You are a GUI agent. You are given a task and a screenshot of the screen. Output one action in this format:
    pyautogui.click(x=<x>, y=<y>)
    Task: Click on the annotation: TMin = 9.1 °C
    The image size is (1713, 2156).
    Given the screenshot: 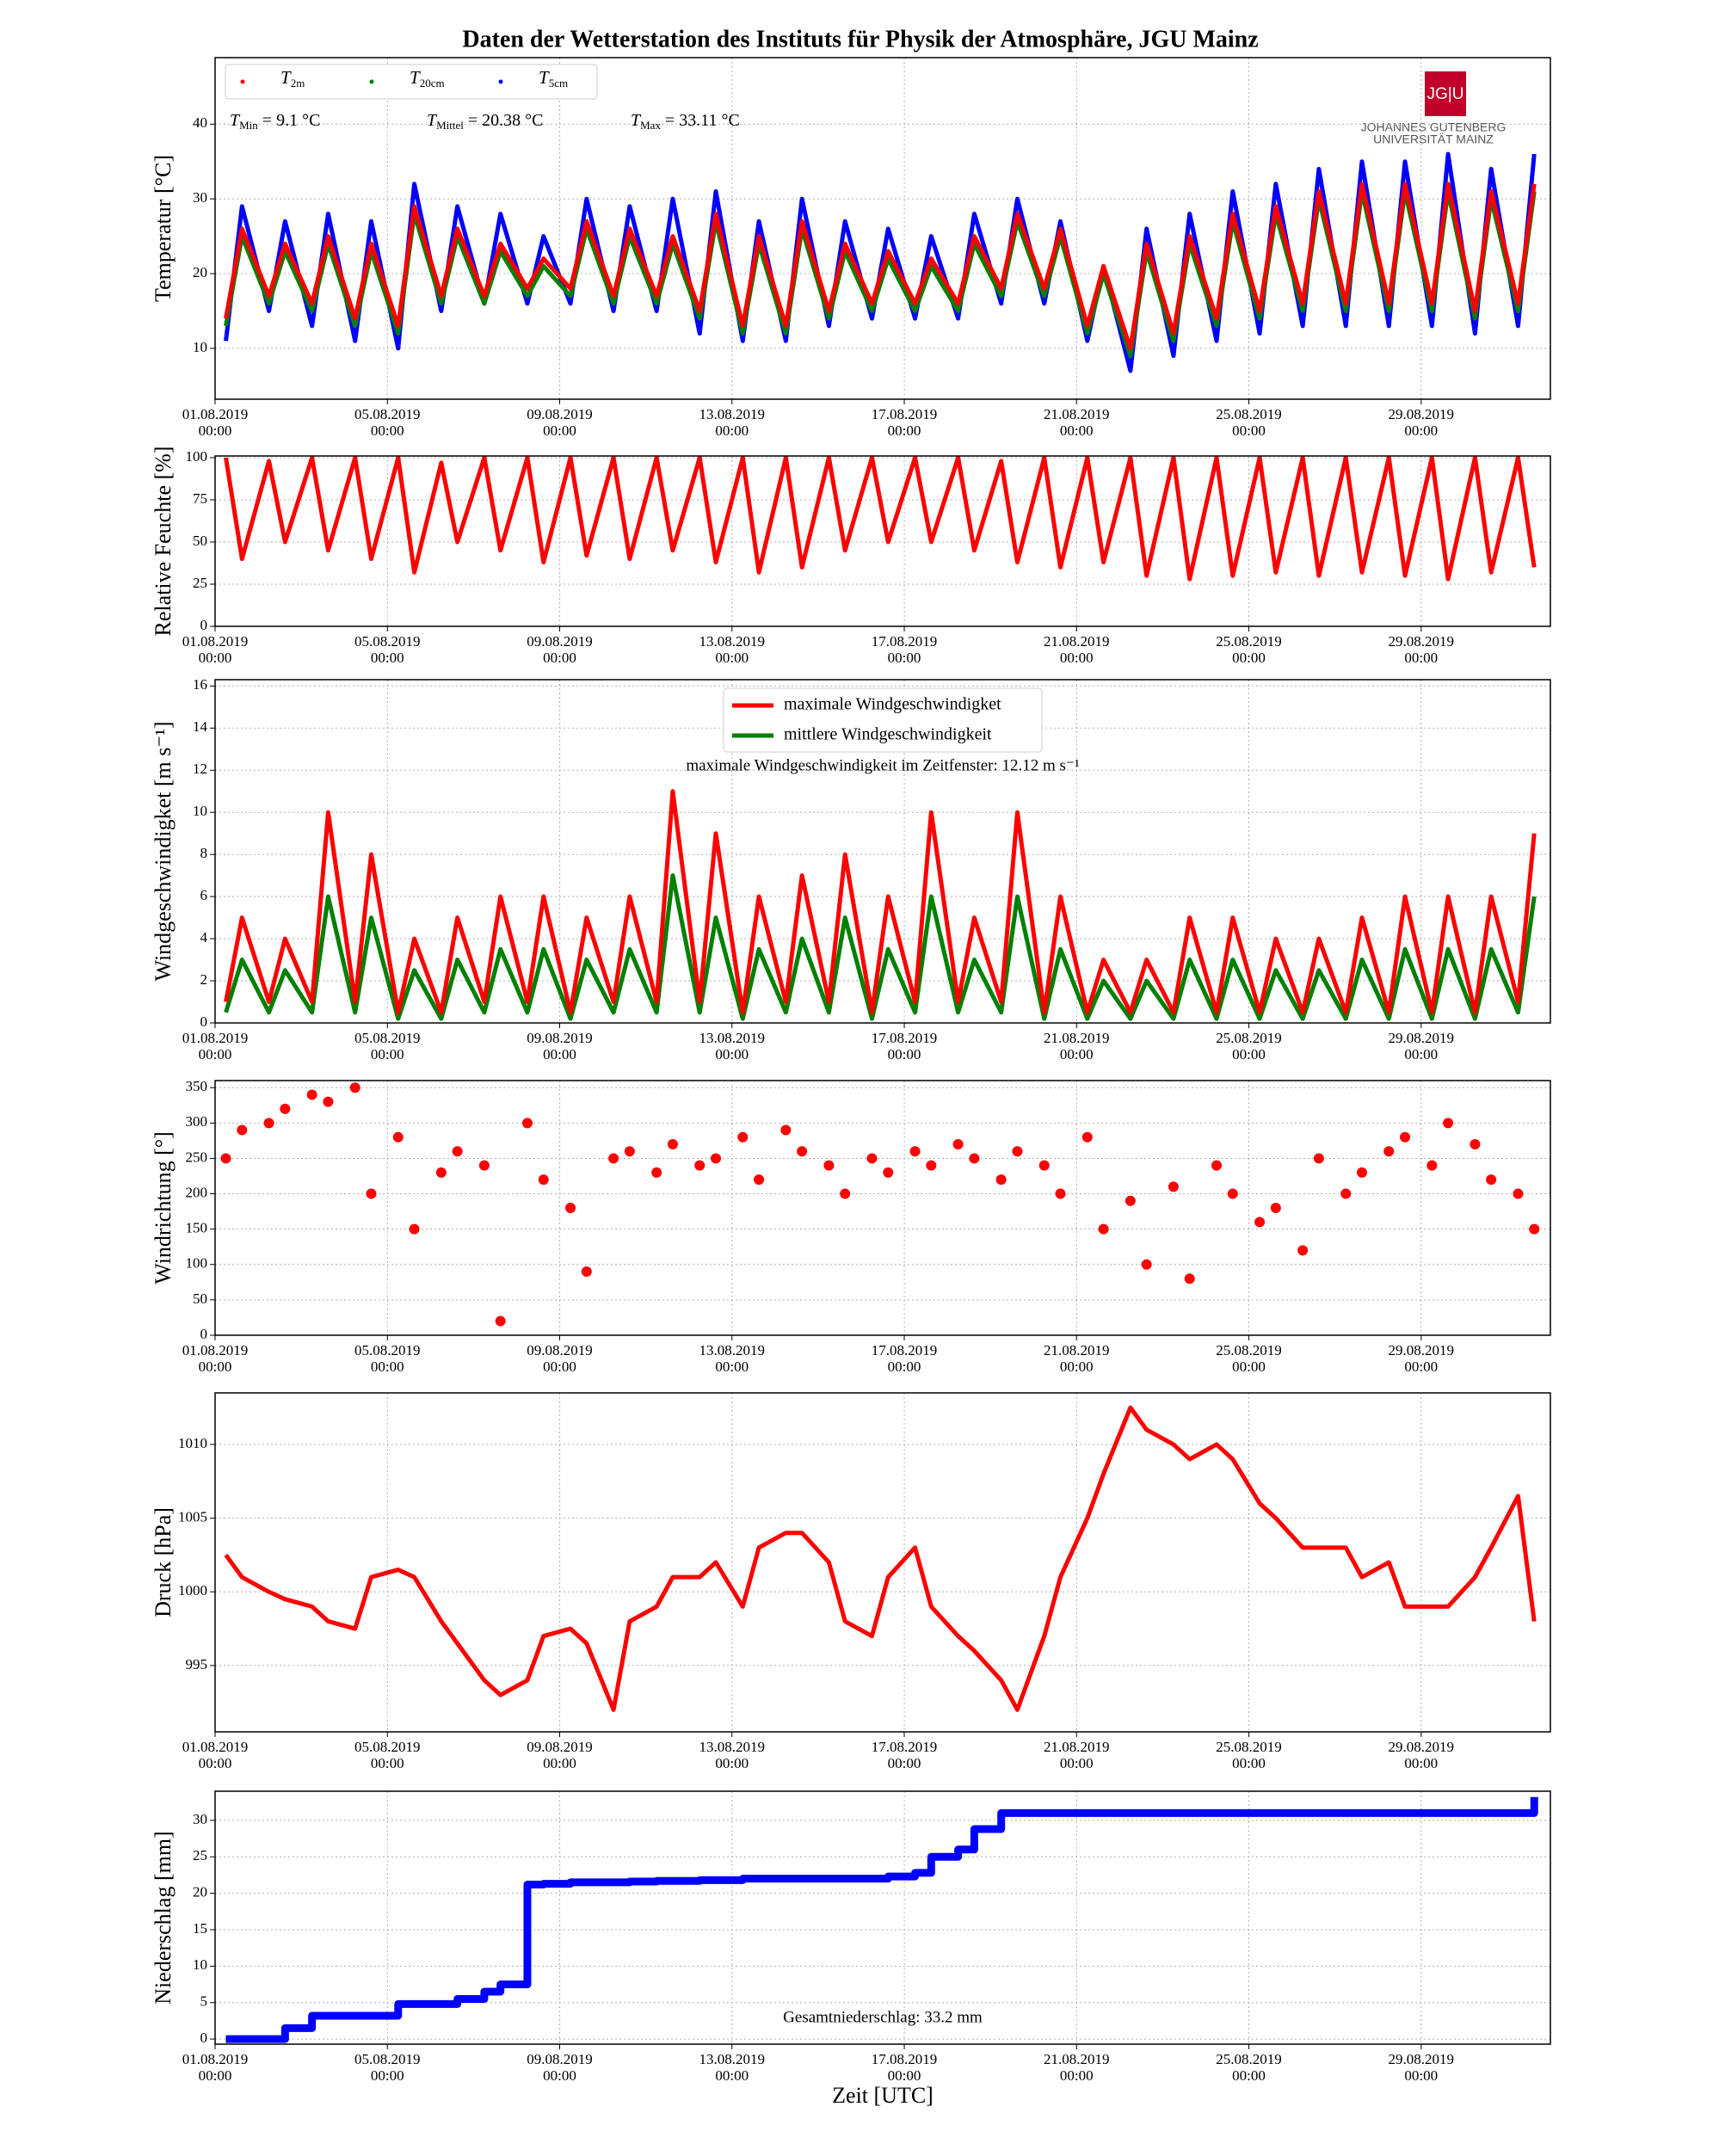 What is the action you would take?
    pyautogui.click(x=275, y=121)
    